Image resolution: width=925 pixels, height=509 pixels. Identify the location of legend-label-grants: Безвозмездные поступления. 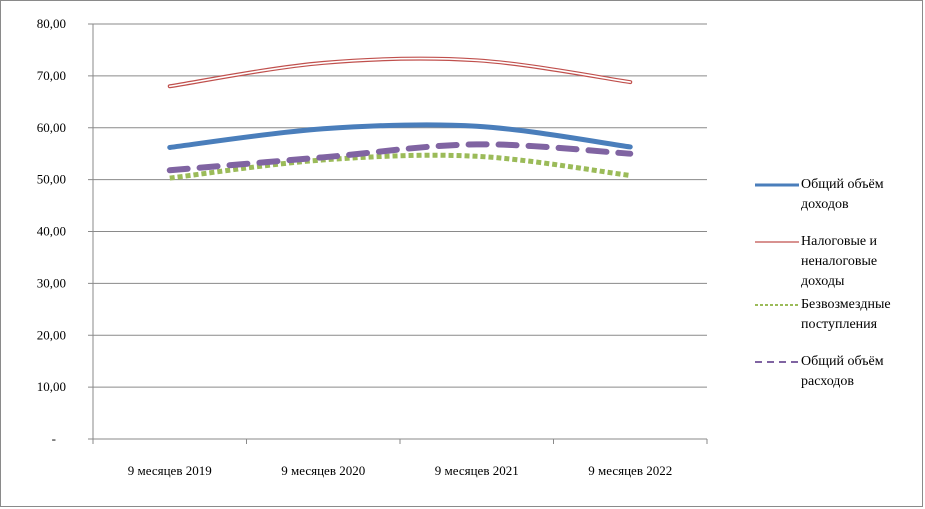
(846, 314).